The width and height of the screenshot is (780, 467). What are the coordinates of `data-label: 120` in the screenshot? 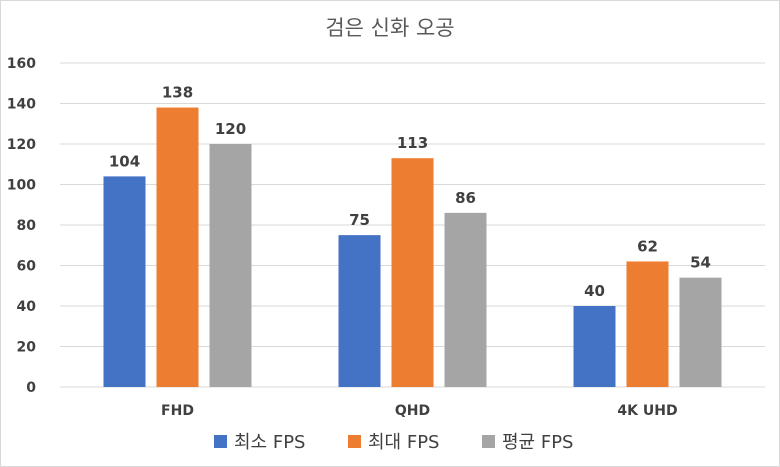 It's located at (230, 129).